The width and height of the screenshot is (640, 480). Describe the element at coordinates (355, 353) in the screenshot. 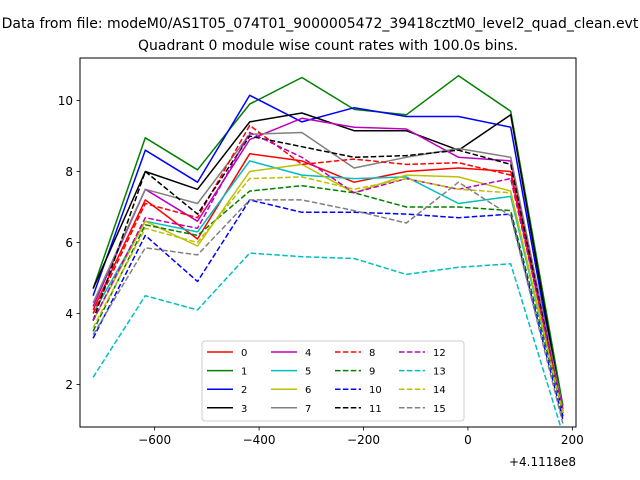

I see `legend-item: 8` at that location.